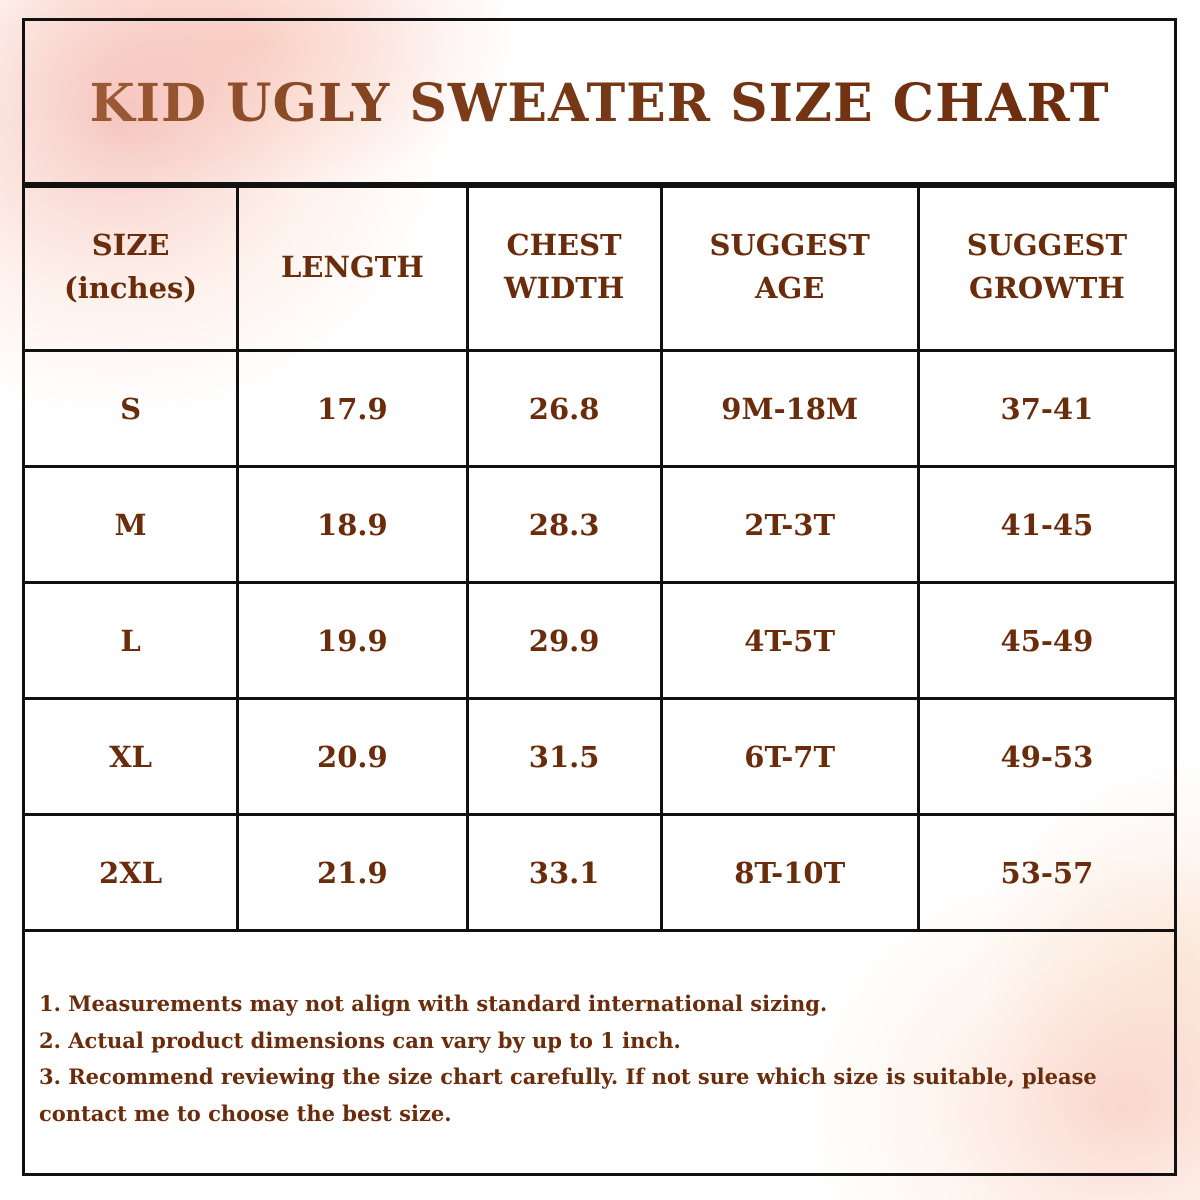 This screenshot has width=1200, height=1200. What do you see at coordinates (789, 872) in the screenshot?
I see `table-cell: 8T-10T` at bounding box center [789, 872].